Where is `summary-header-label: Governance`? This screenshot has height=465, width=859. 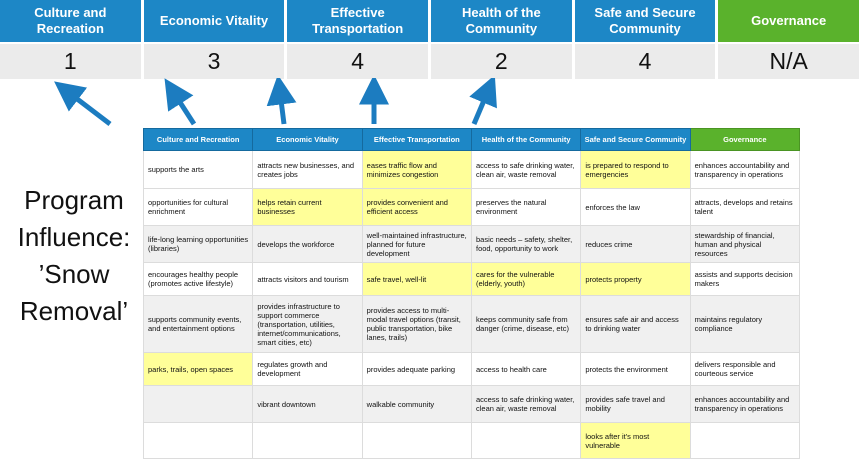
summary-header-label: Governance is located at coordinates (789, 20).